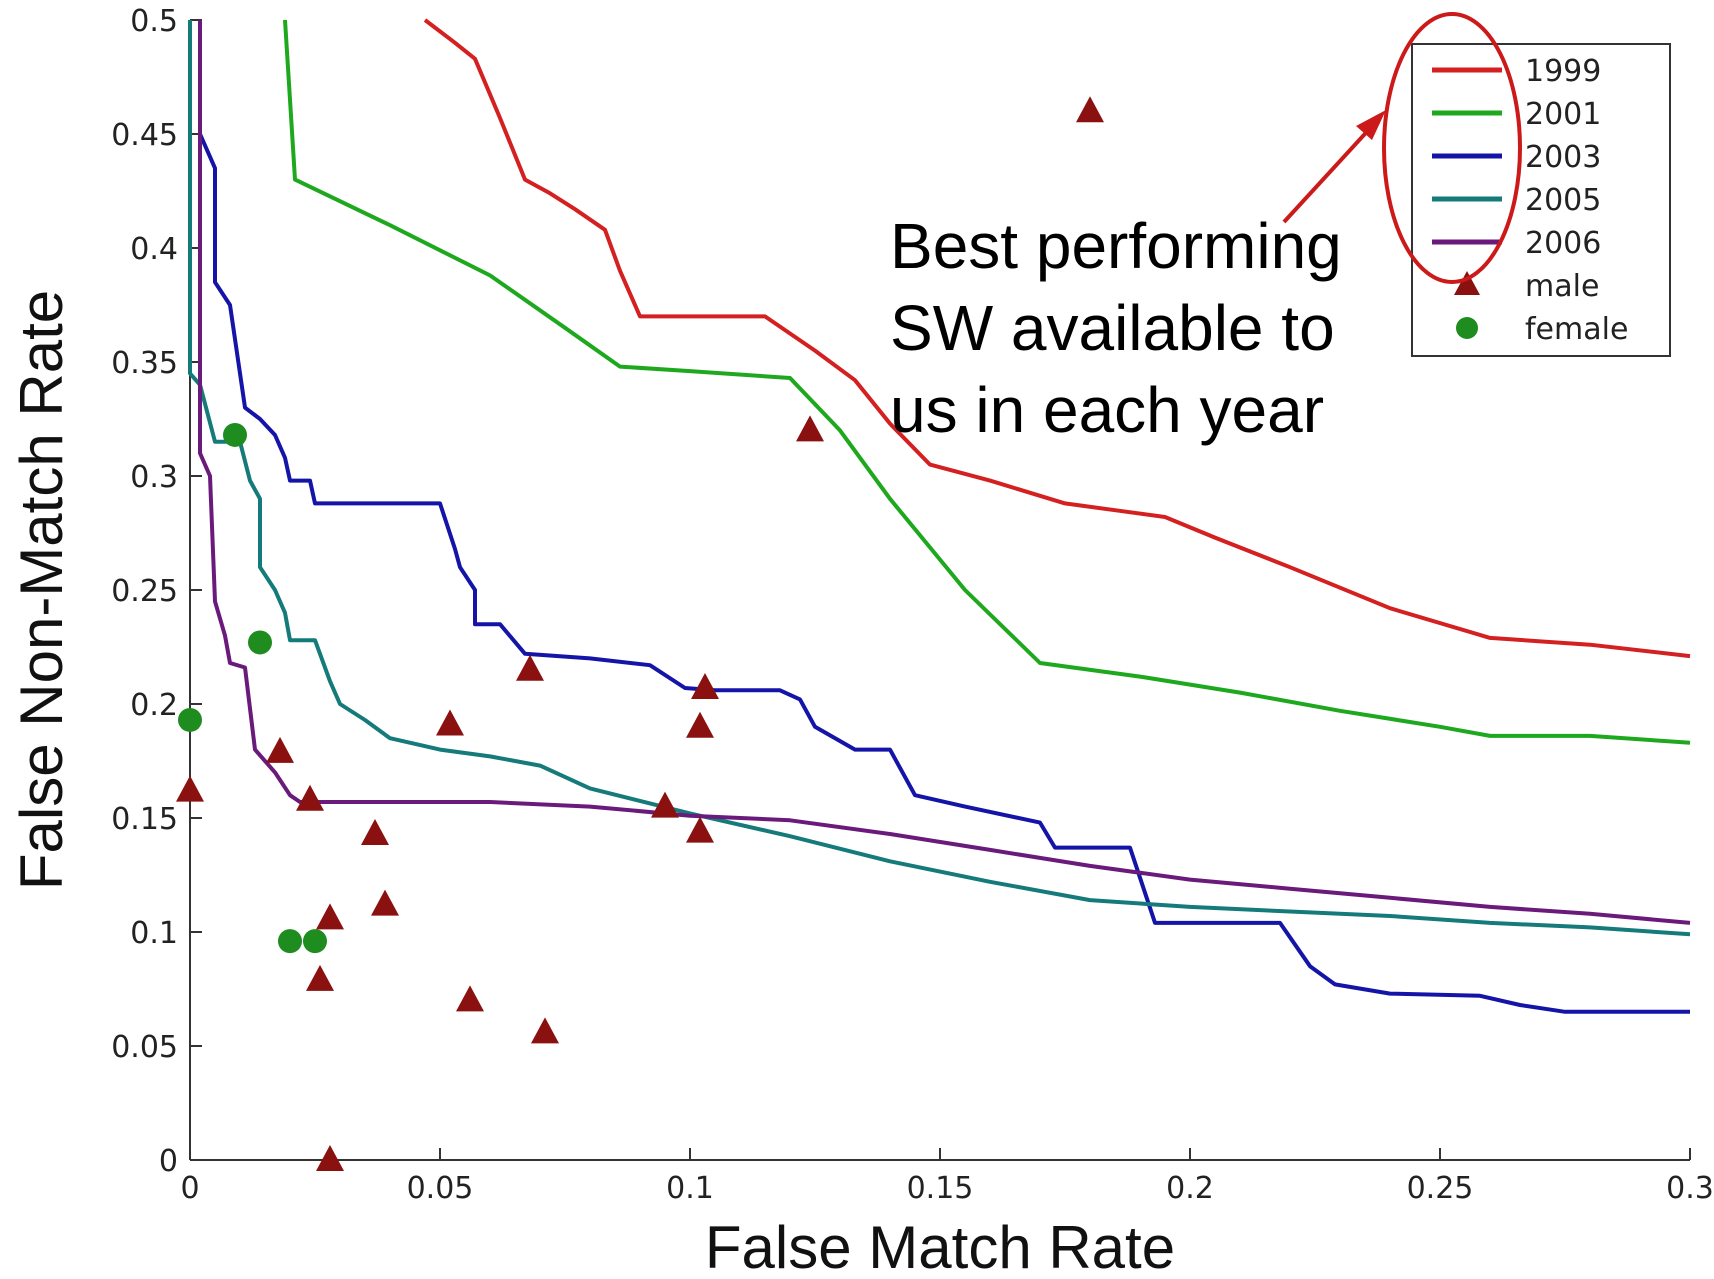 This screenshot has height=1279, width=1714. I want to click on y-tick-label: 0.2, so click(154, 705).